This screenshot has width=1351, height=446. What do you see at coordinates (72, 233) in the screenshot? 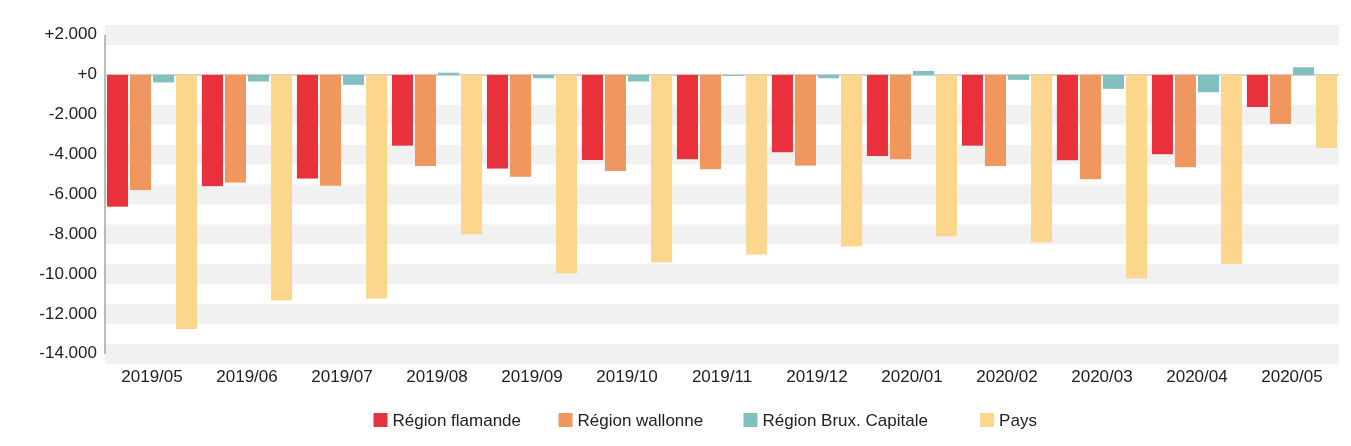
I see `y-tick-label: -8.000` at bounding box center [72, 233].